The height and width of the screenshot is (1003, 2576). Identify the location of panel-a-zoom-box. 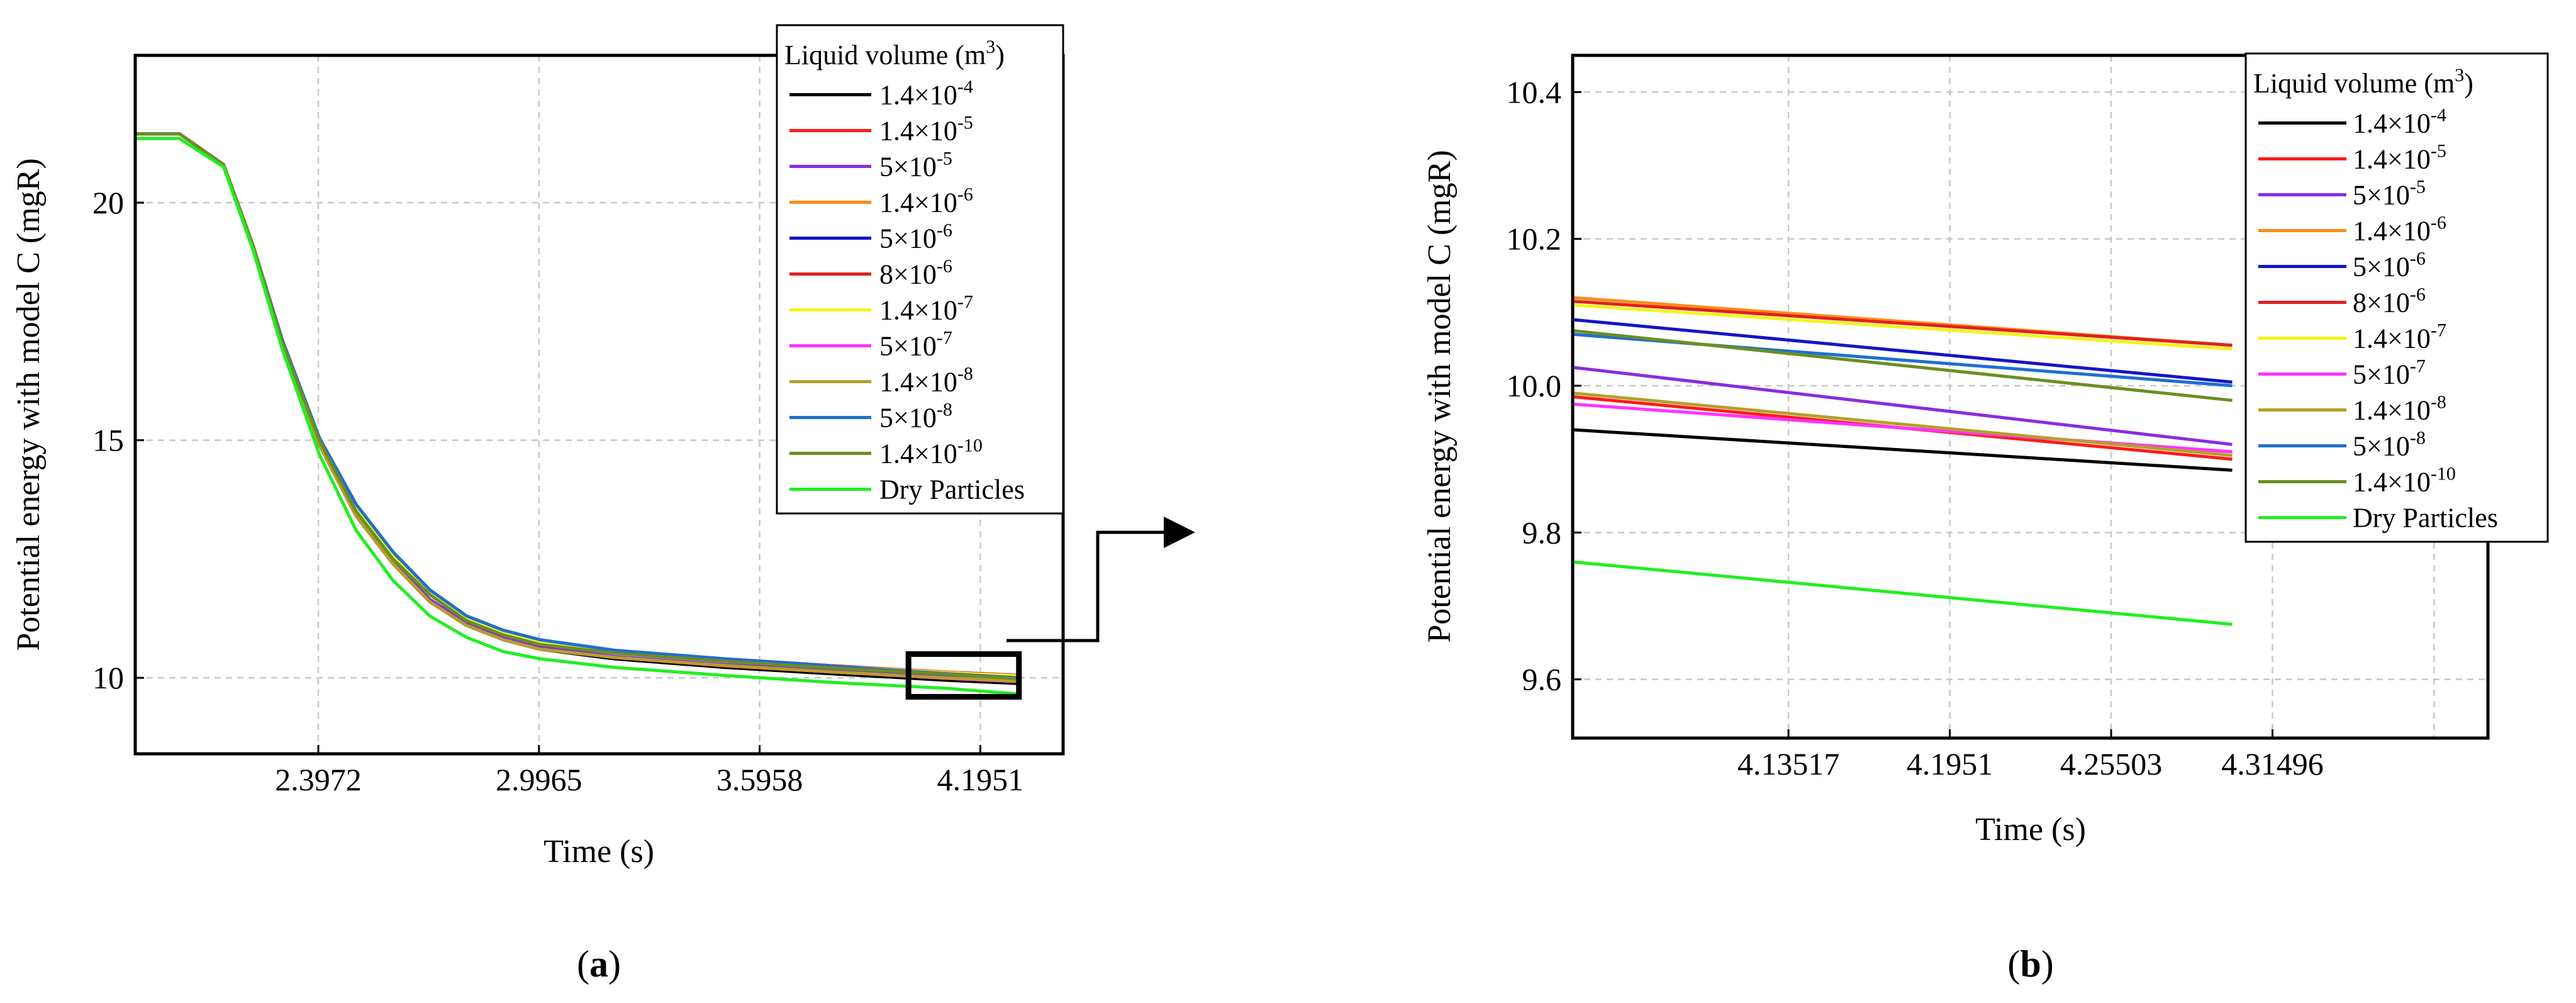
(963, 675).